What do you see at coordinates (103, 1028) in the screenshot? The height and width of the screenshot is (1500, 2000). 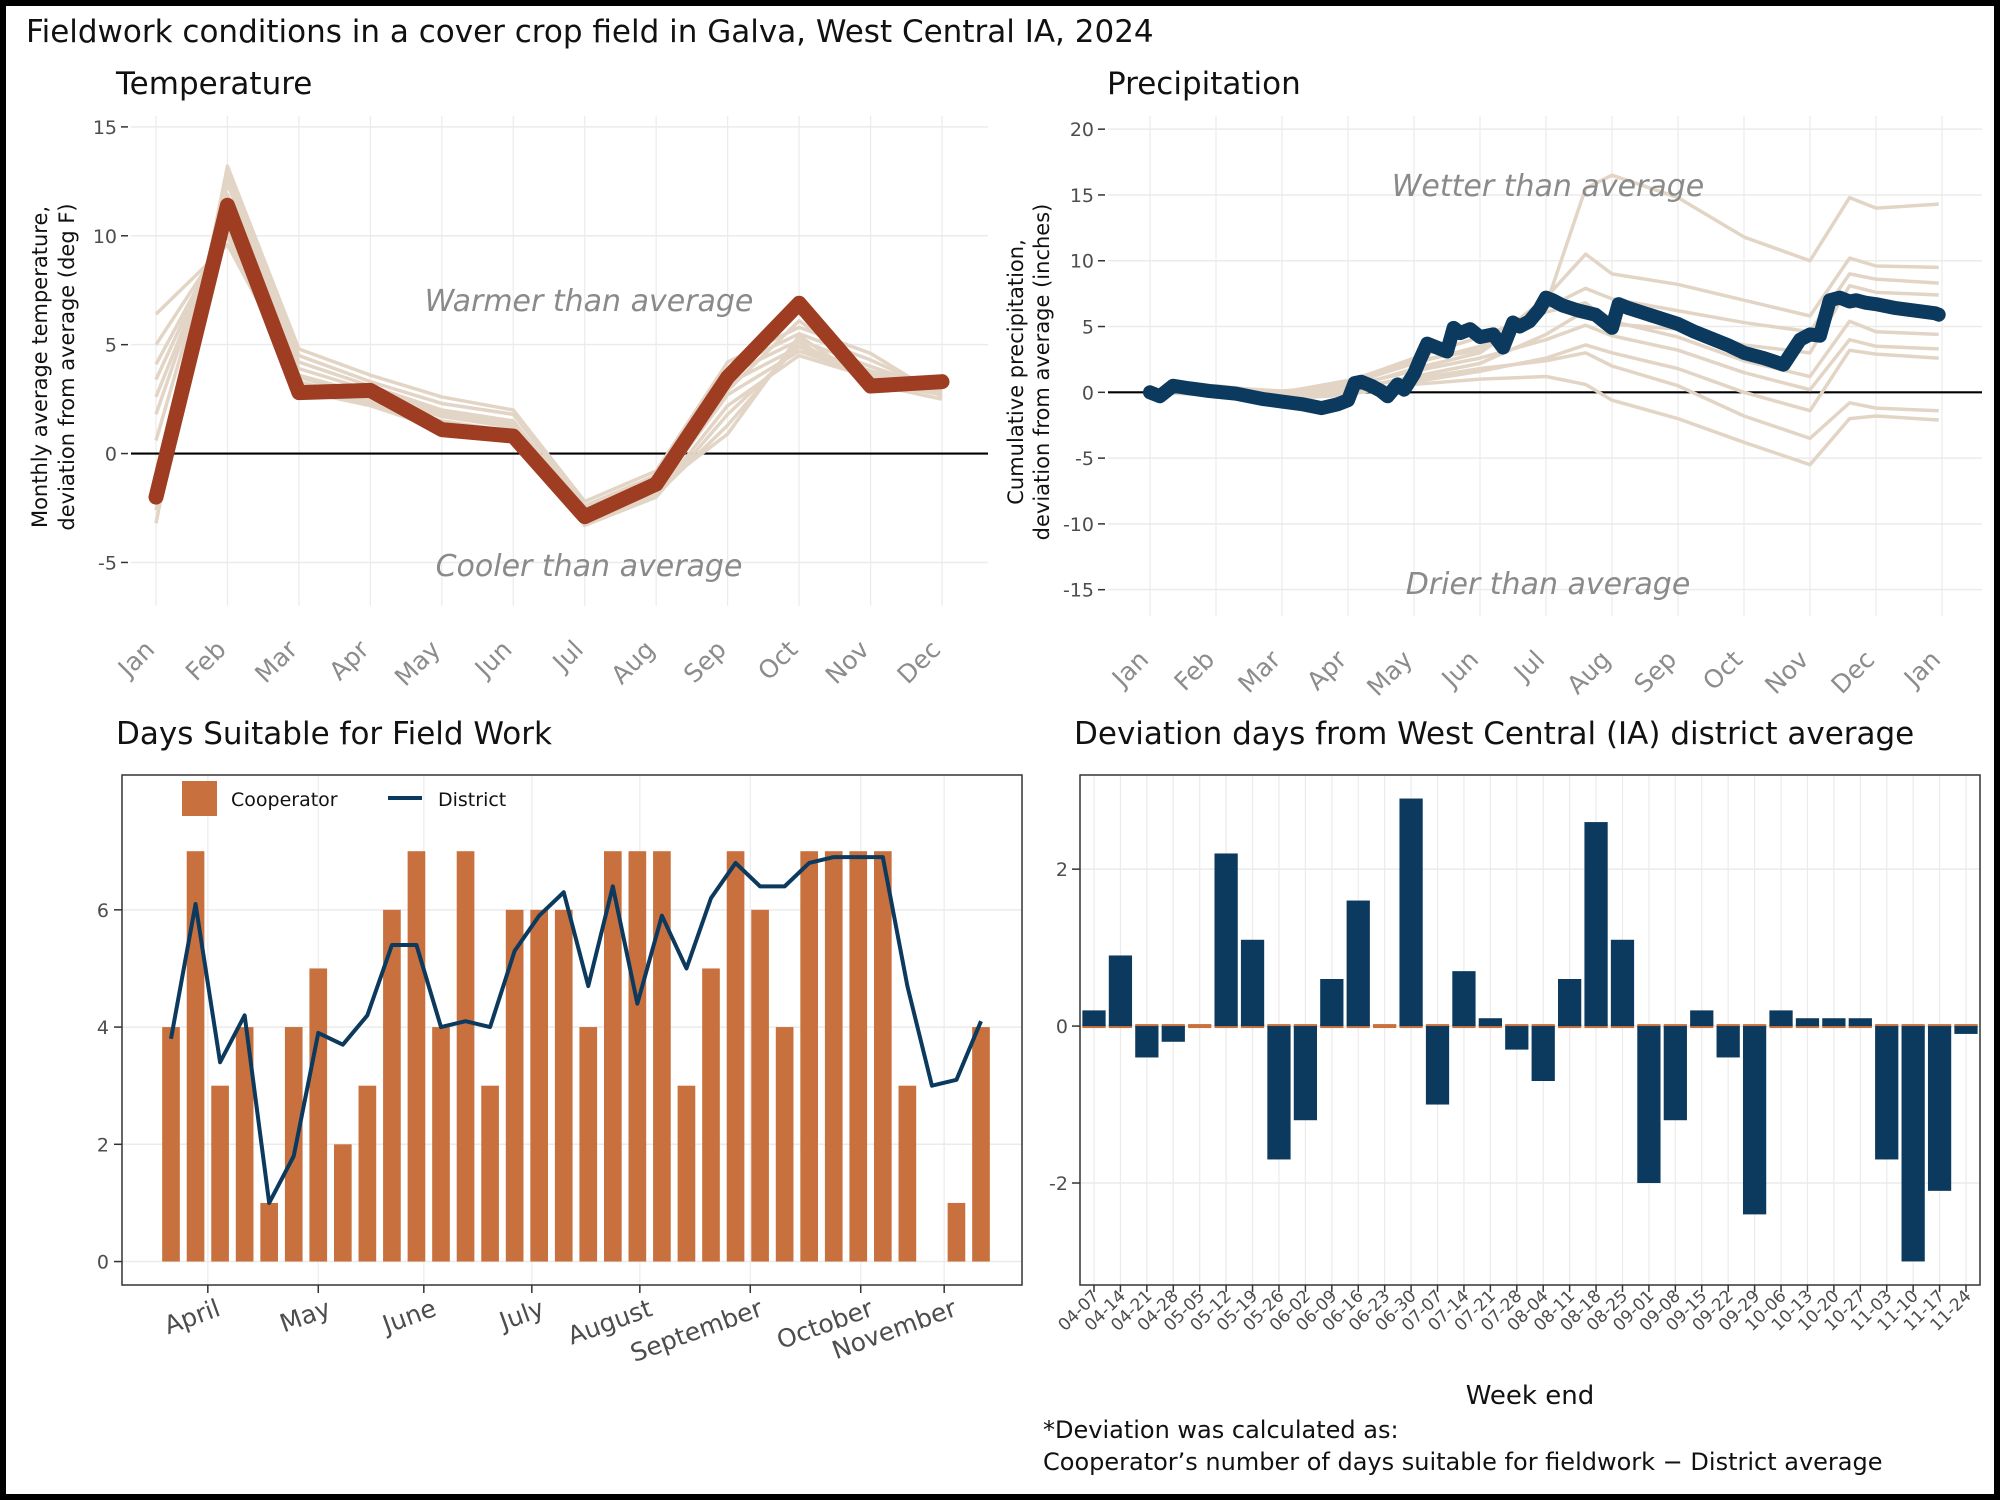 I see `days-y-tick-label: 4` at bounding box center [103, 1028].